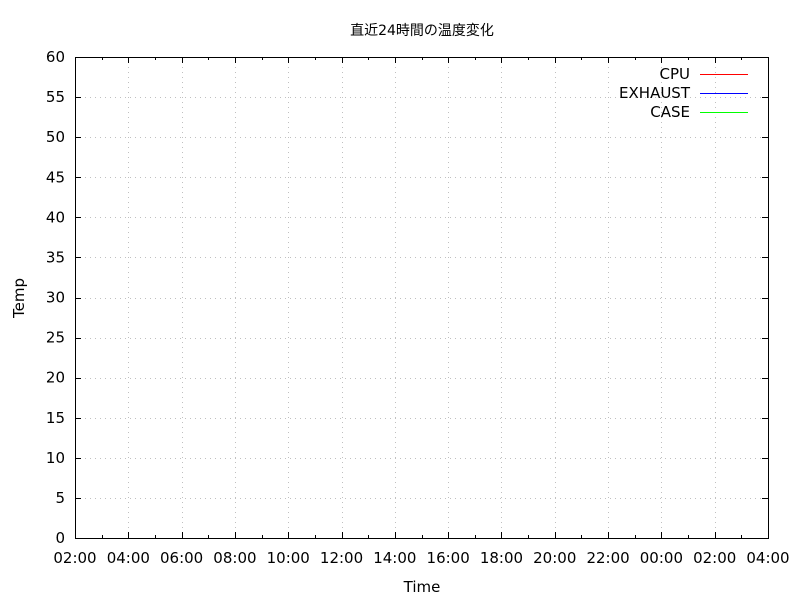  I want to click on y-tick-label: 20, so click(55, 378).